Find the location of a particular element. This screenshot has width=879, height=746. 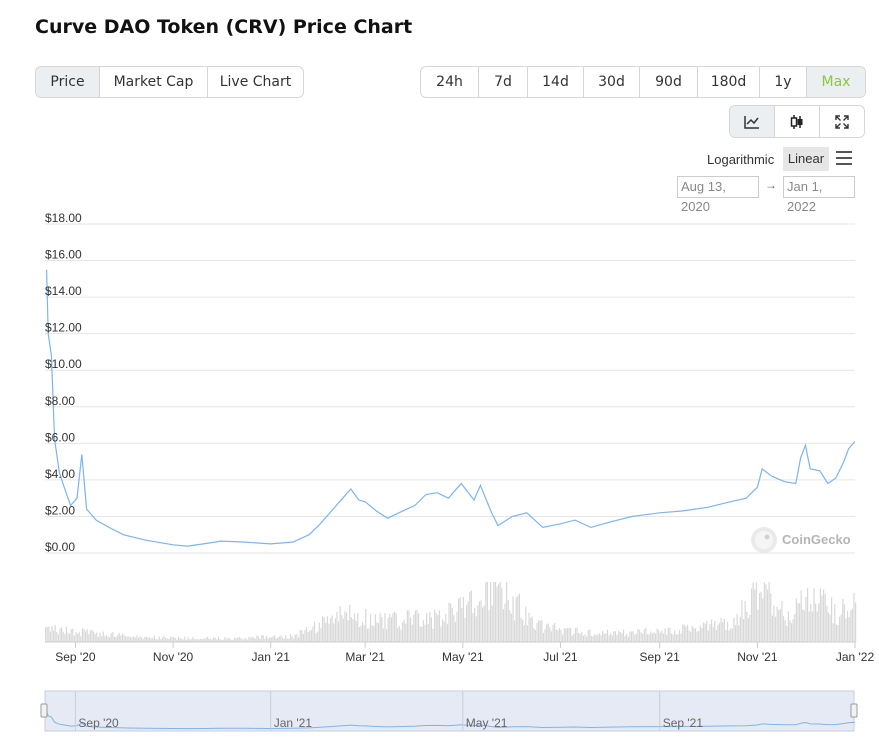

expand-icon is located at coordinates (842, 121).